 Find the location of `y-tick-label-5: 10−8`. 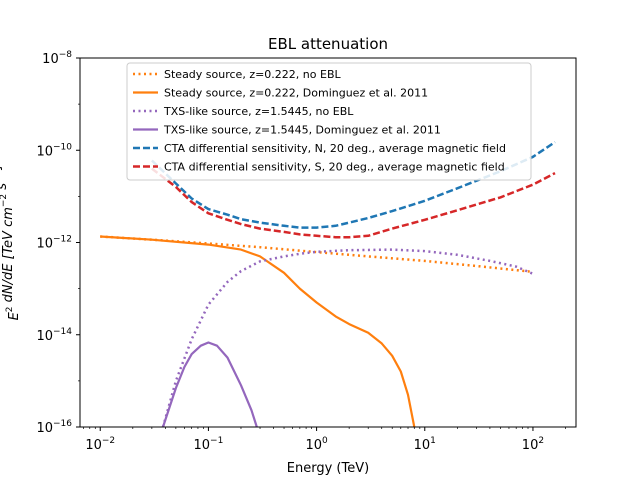

y-tick-label-5: 10−8 is located at coordinates (57, 58).